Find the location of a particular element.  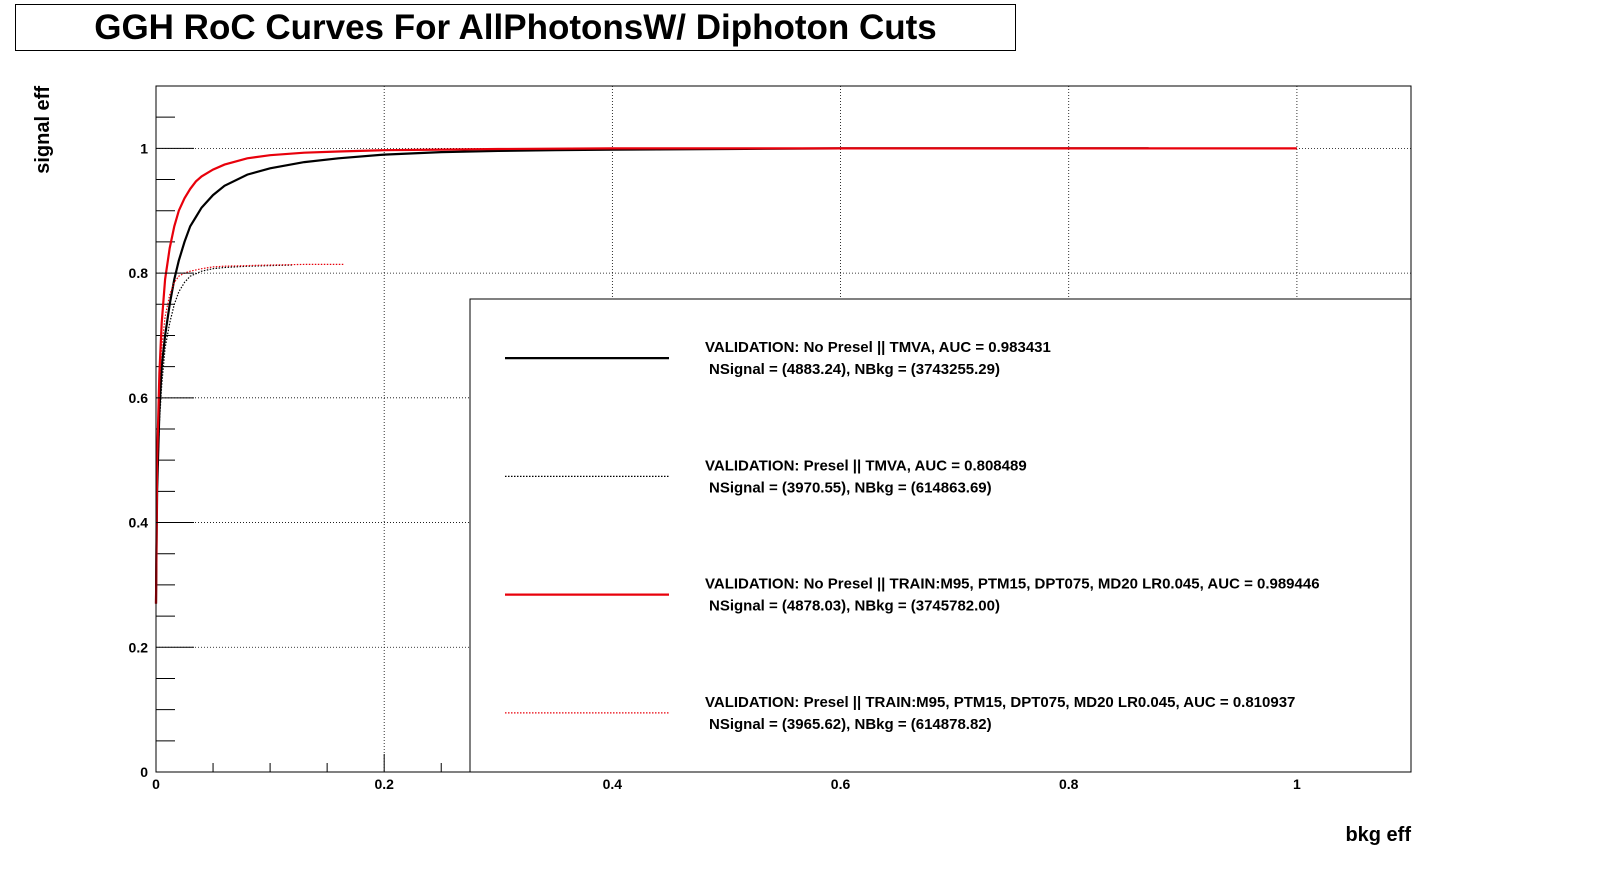

y-axis-title: signal eff is located at coordinates (43, 130).